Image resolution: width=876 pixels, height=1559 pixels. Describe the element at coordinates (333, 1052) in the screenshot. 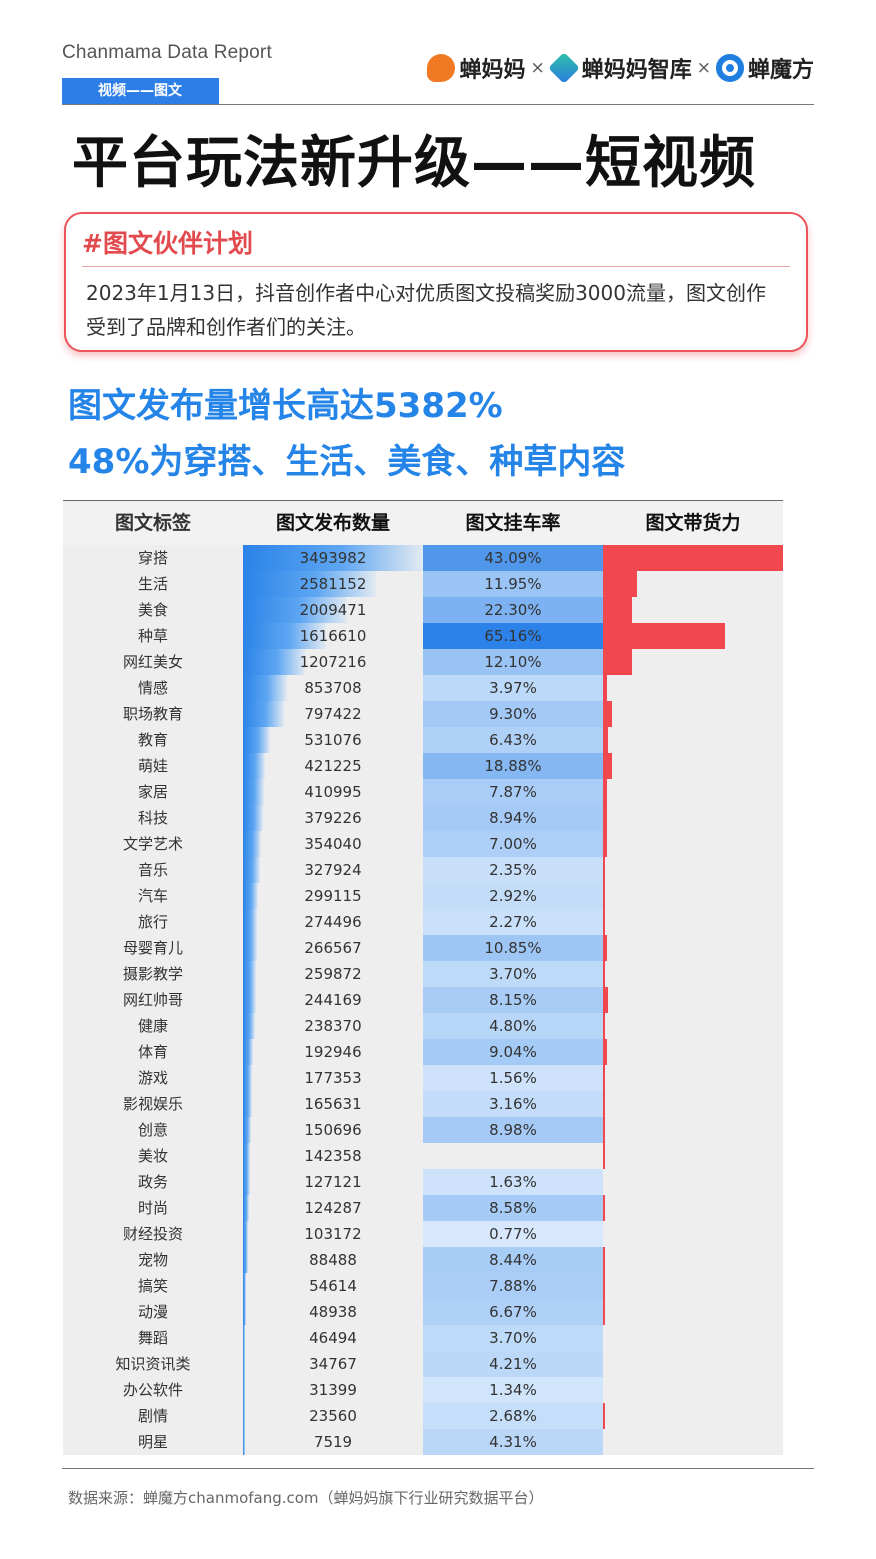

I see `row-count: 192946` at that location.